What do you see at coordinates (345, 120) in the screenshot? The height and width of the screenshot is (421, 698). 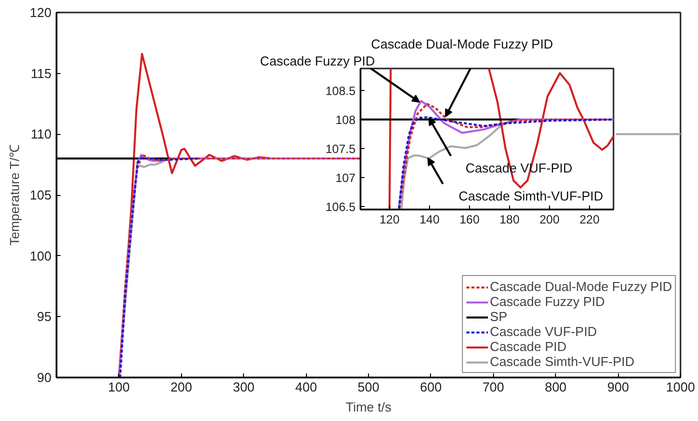 I see `y-tick-label: 108` at bounding box center [345, 120].